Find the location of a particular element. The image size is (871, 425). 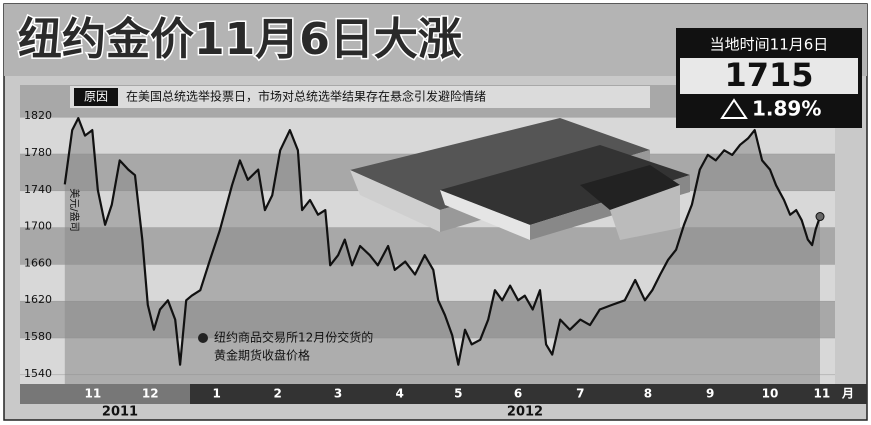

x-tick-label: 2 is located at coordinates (278, 394).